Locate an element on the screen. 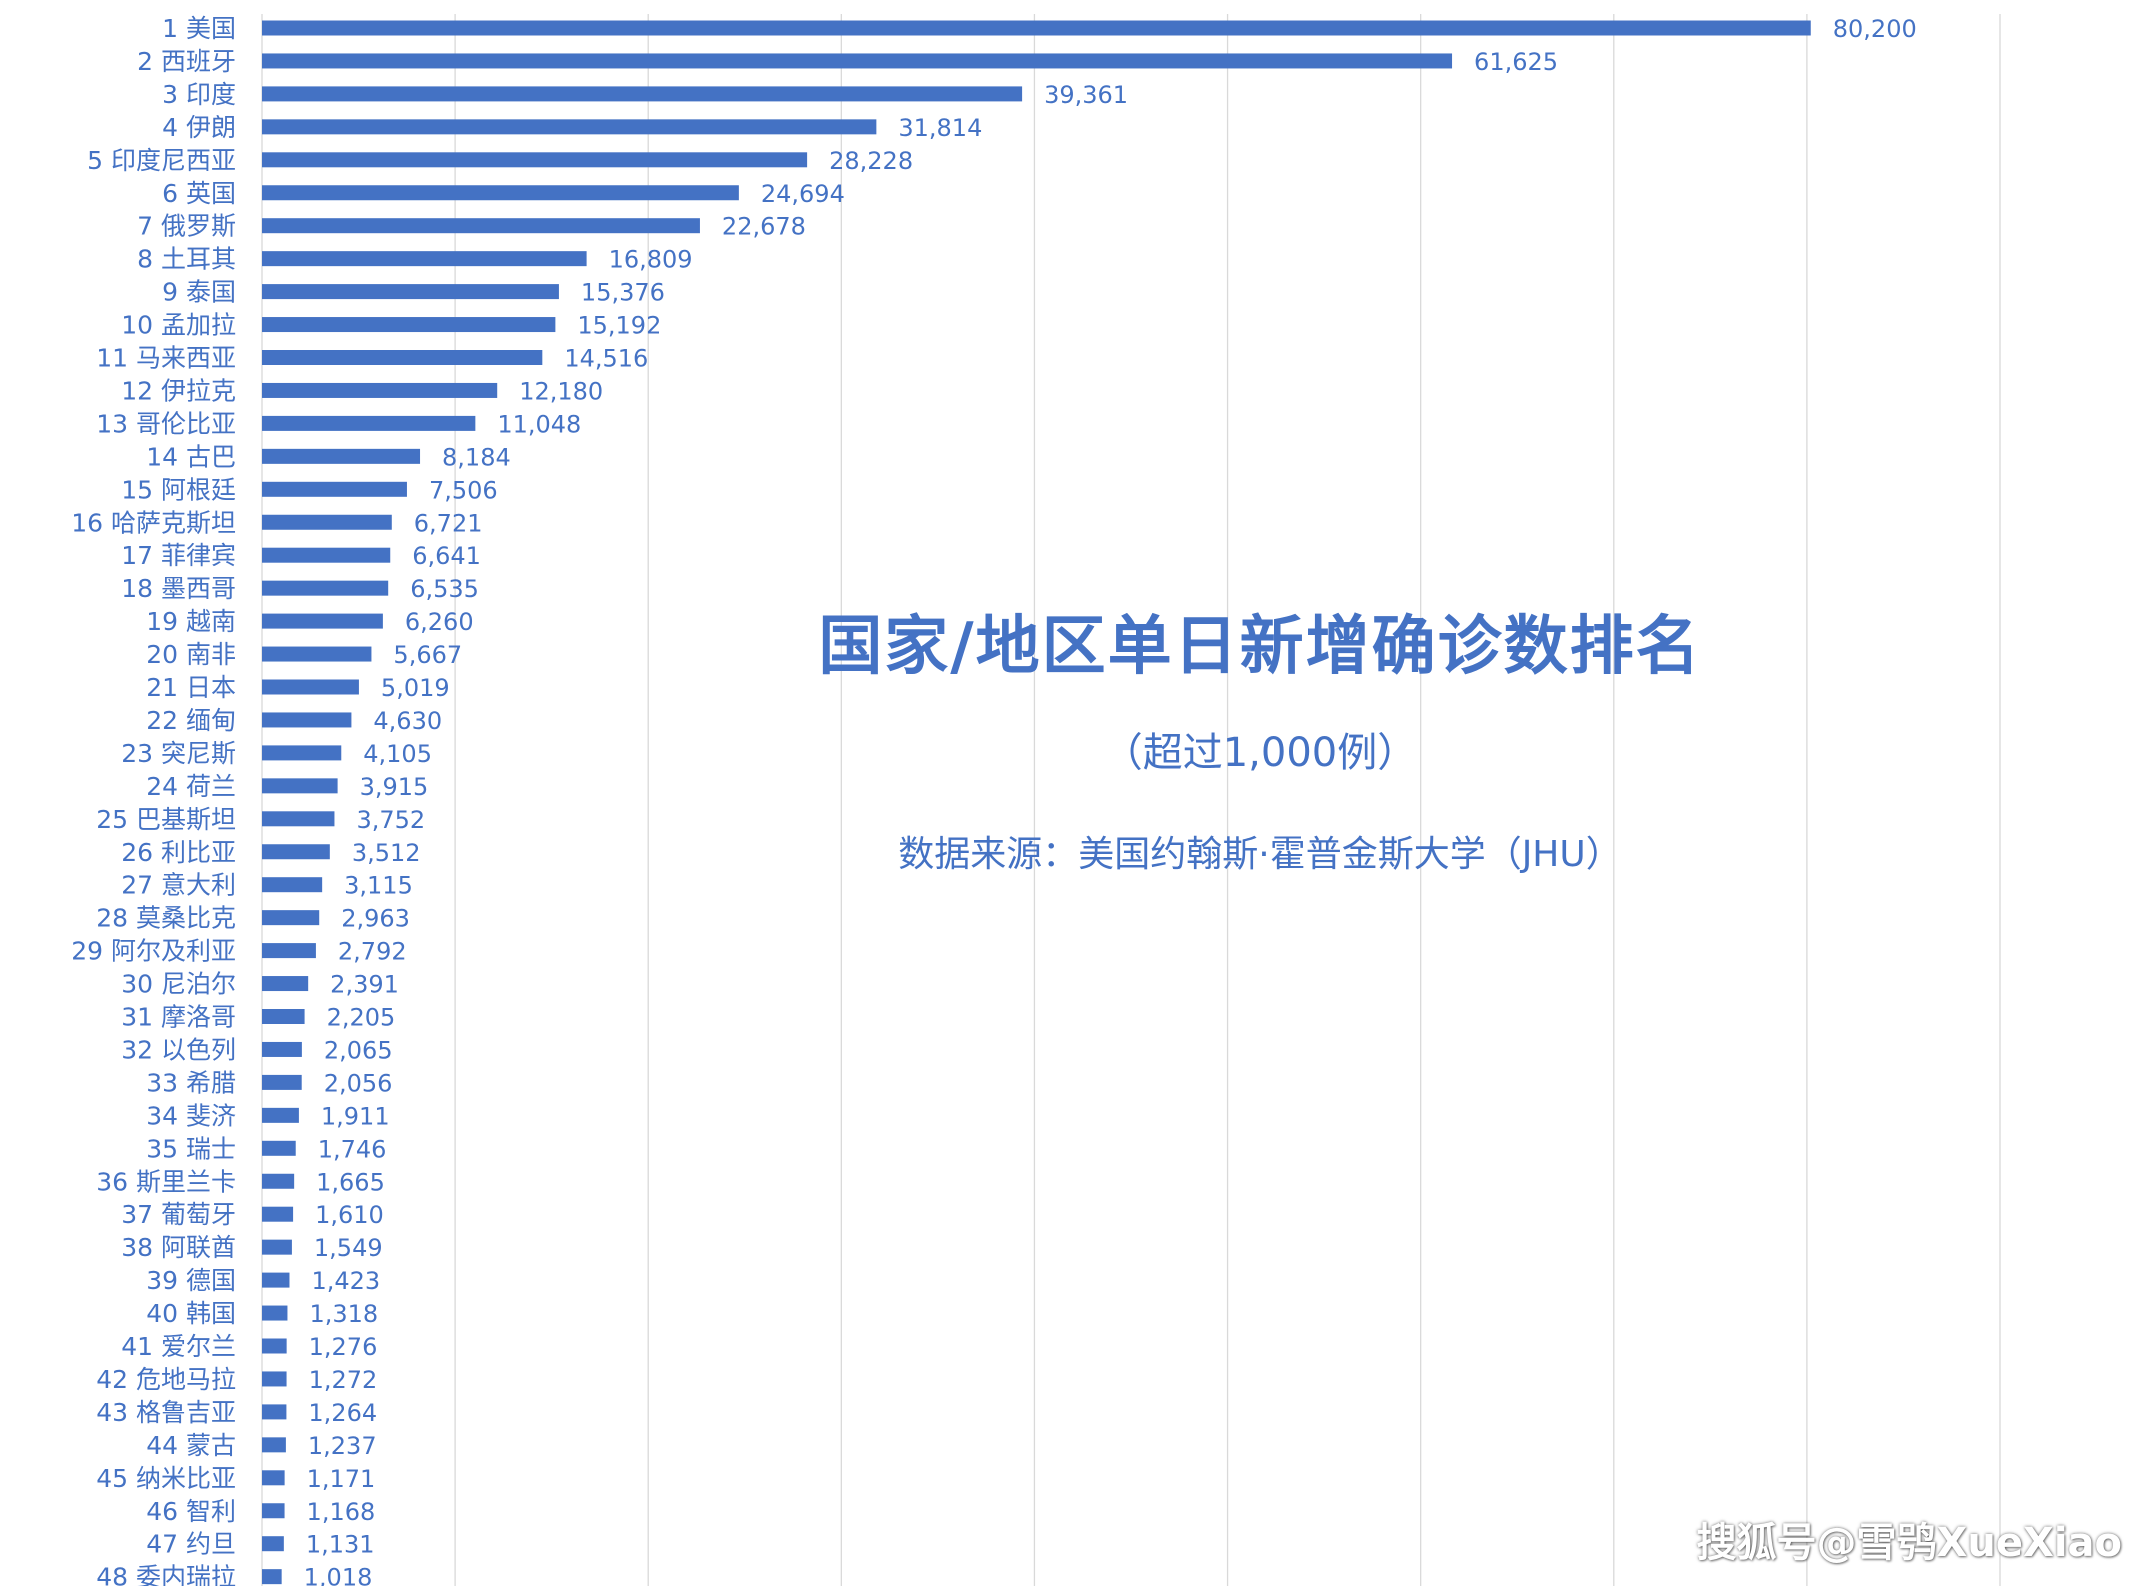 This screenshot has height=1586, width=2142. value-label: 1,746 is located at coordinates (352, 1149).